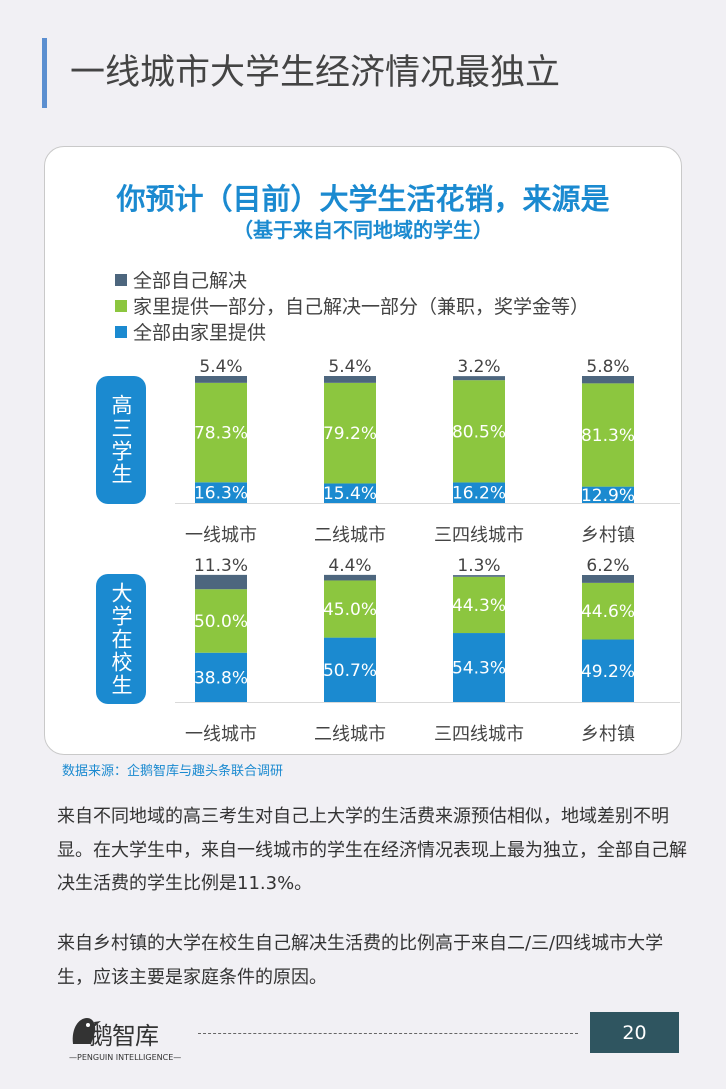 This screenshot has width=726, height=1089. I want to click on data-label: 6.2%, so click(607, 566).